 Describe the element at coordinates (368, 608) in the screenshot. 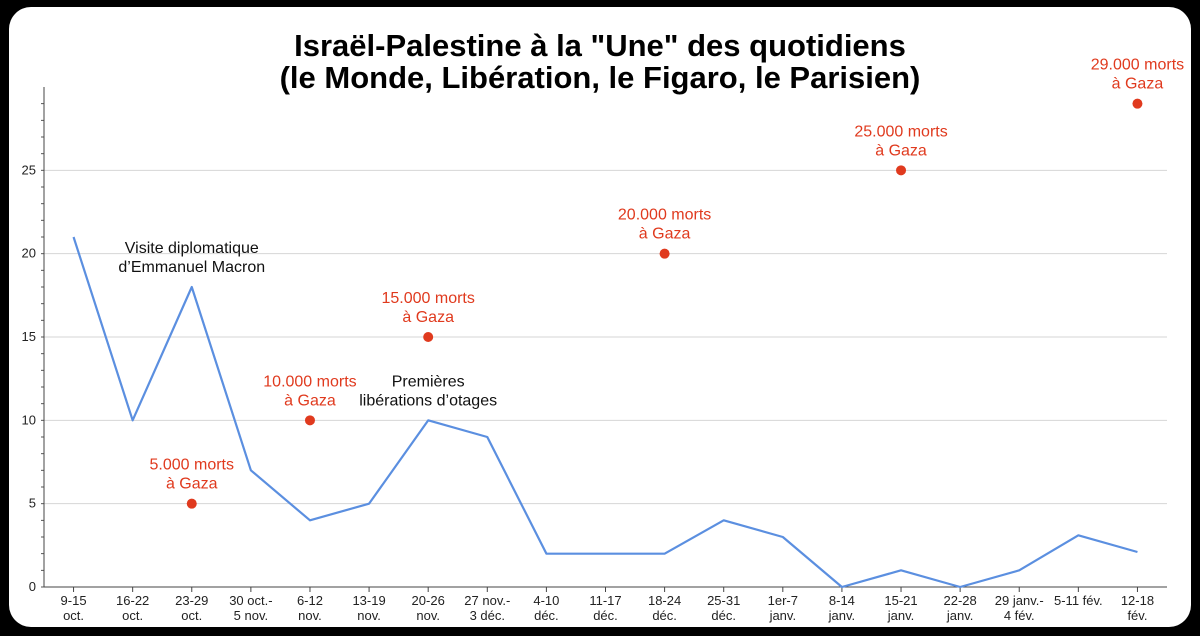

I see `x-tick-label: 13-19 nov.` at that location.